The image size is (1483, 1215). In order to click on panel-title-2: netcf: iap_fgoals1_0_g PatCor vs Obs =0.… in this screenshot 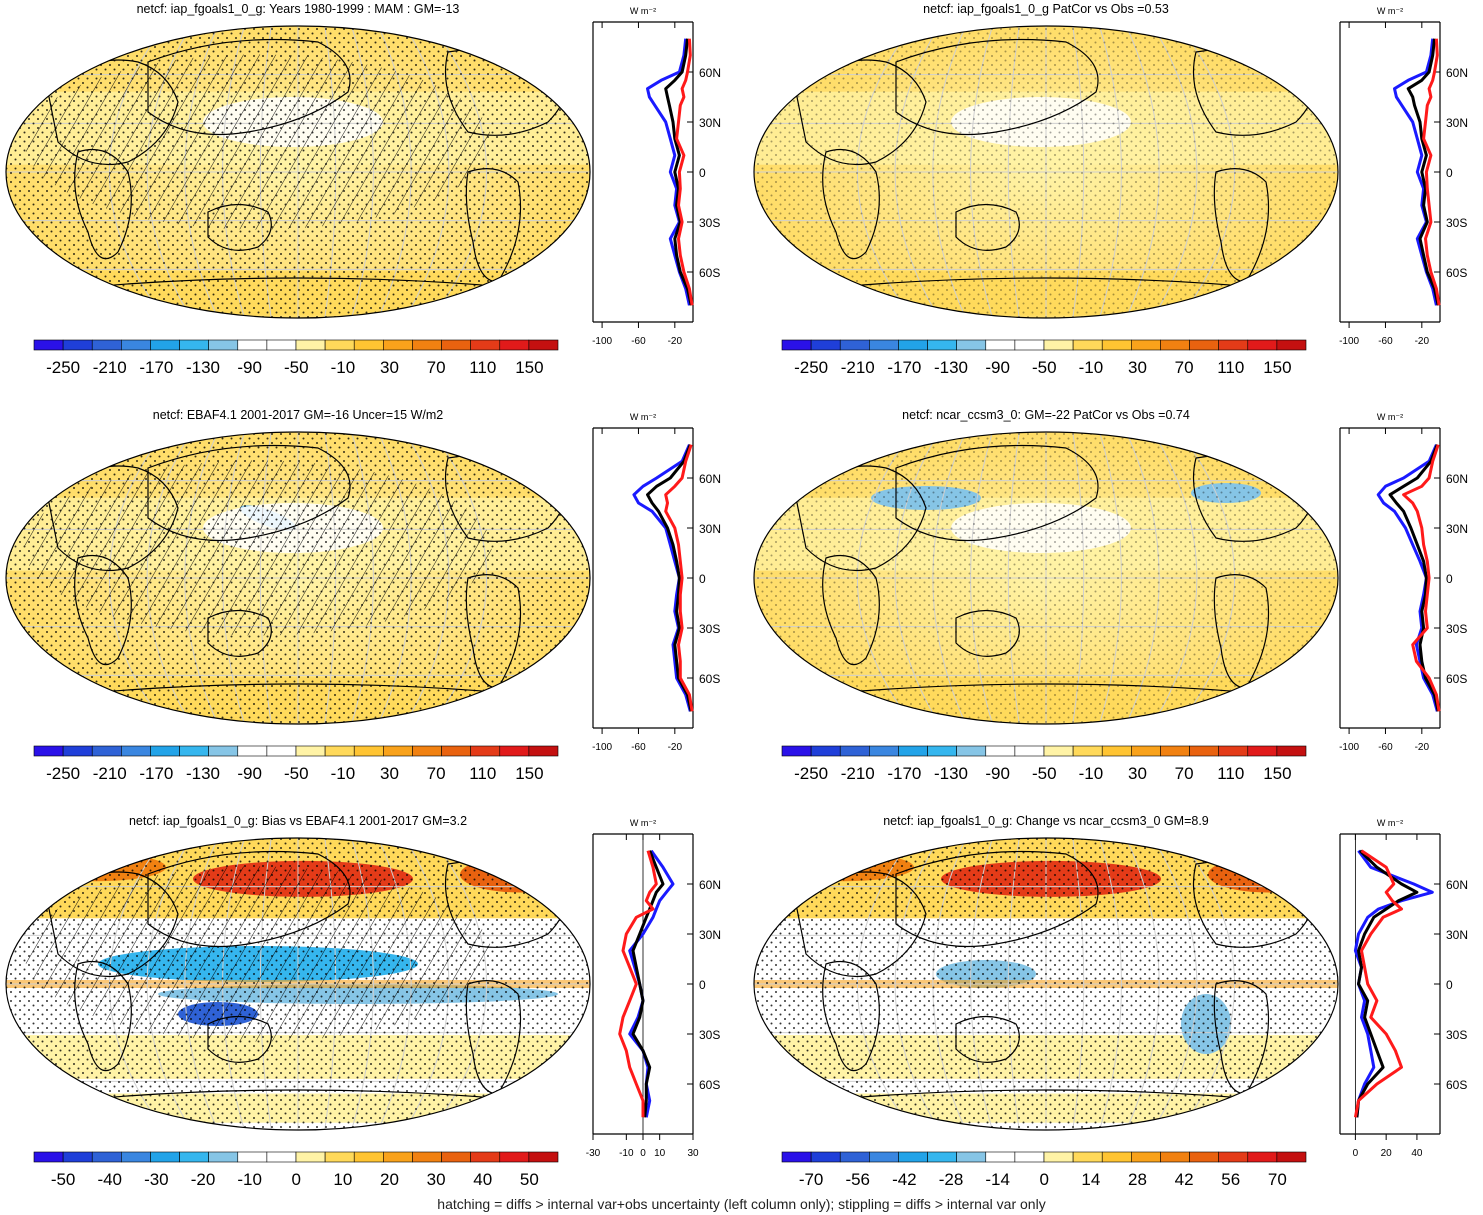, I will do `click(1046, 9)`.